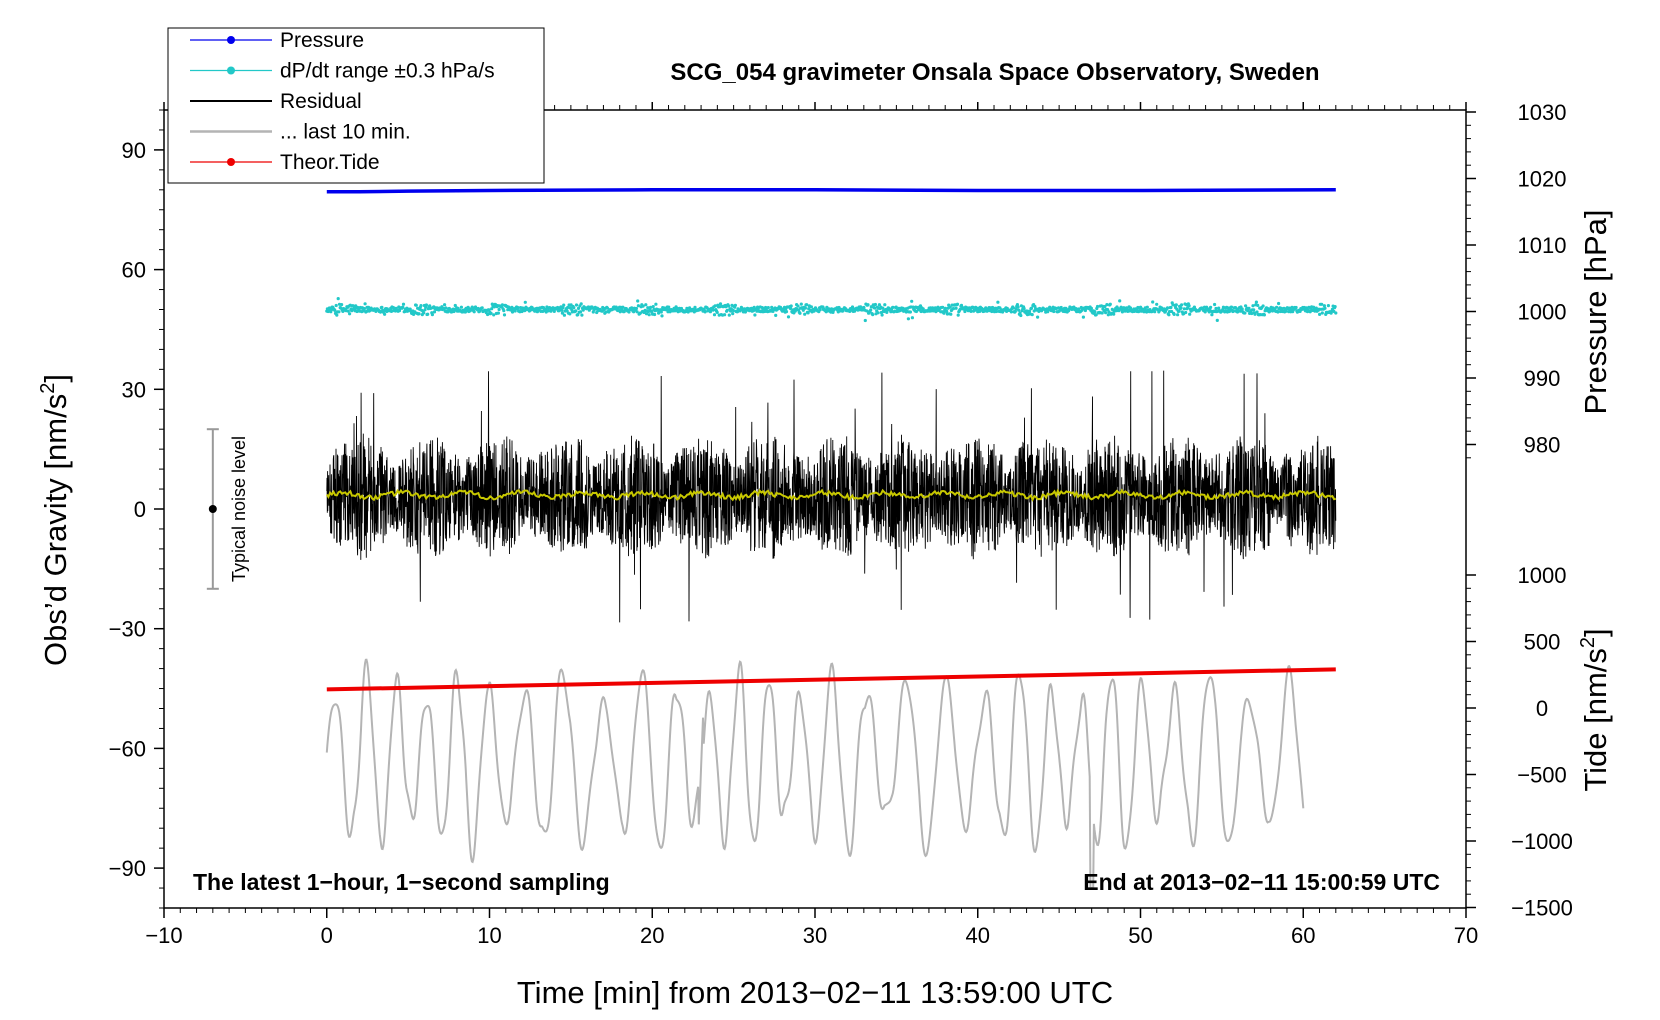  What do you see at coordinates (1542, 708) in the screenshot?
I see `tide-tick-label: 0` at bounding box center [1542, 708].